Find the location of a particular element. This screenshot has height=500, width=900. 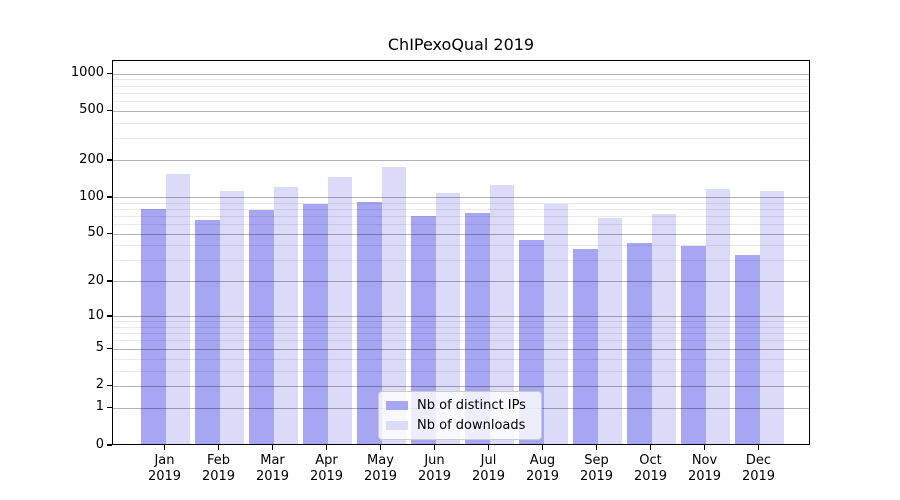

bar-downloads-feb is located at coordinates (231, 317).